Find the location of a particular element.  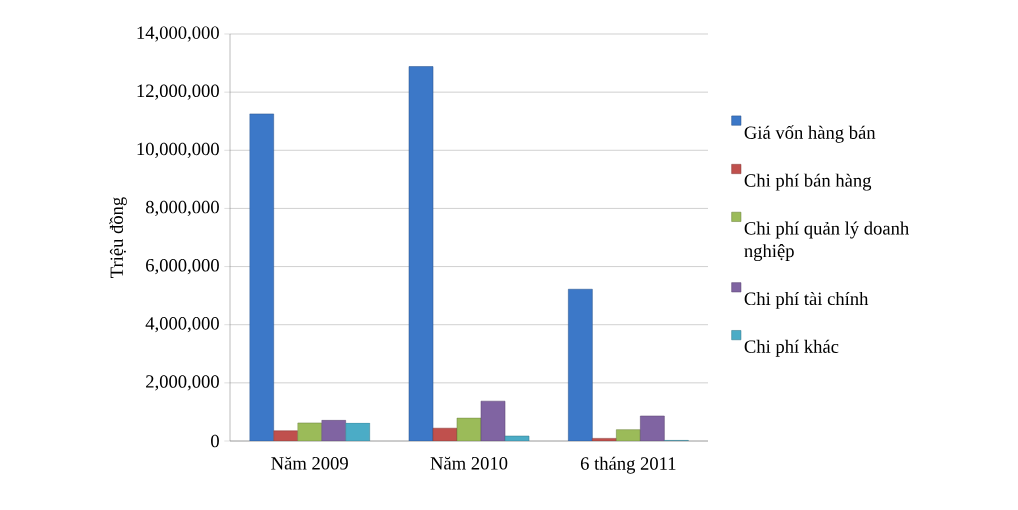

y-tick-label: 2,000,000 is located at coordinates (182, 383).